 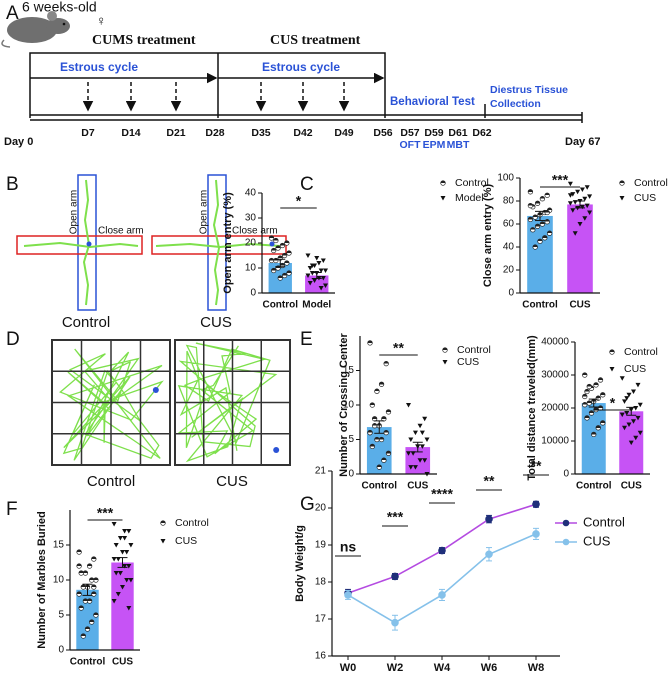 I want to click on y-tick-label: 100, so click(x=505, y=178).